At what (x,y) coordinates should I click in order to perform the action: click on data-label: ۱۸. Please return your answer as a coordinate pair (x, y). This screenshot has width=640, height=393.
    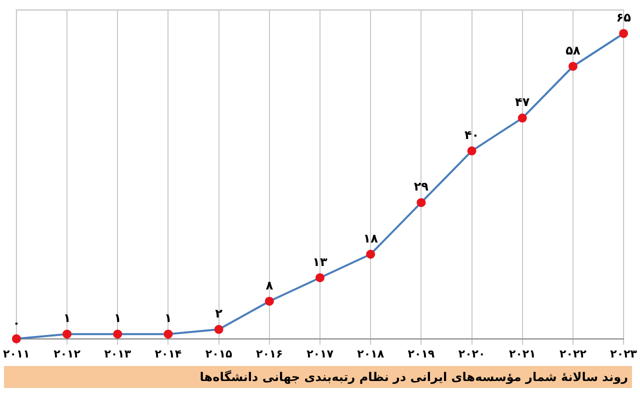
    Looking at the image, I should click on (371, 238).